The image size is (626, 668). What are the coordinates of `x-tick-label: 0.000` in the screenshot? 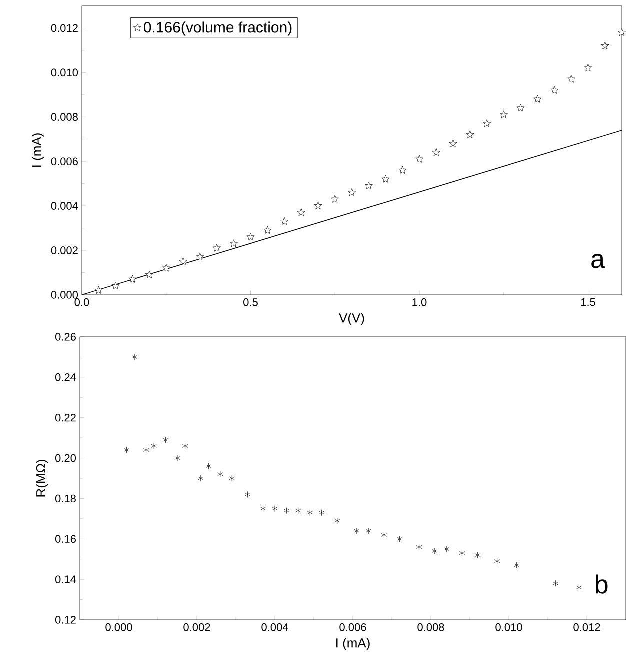 It's located at (119, 628).